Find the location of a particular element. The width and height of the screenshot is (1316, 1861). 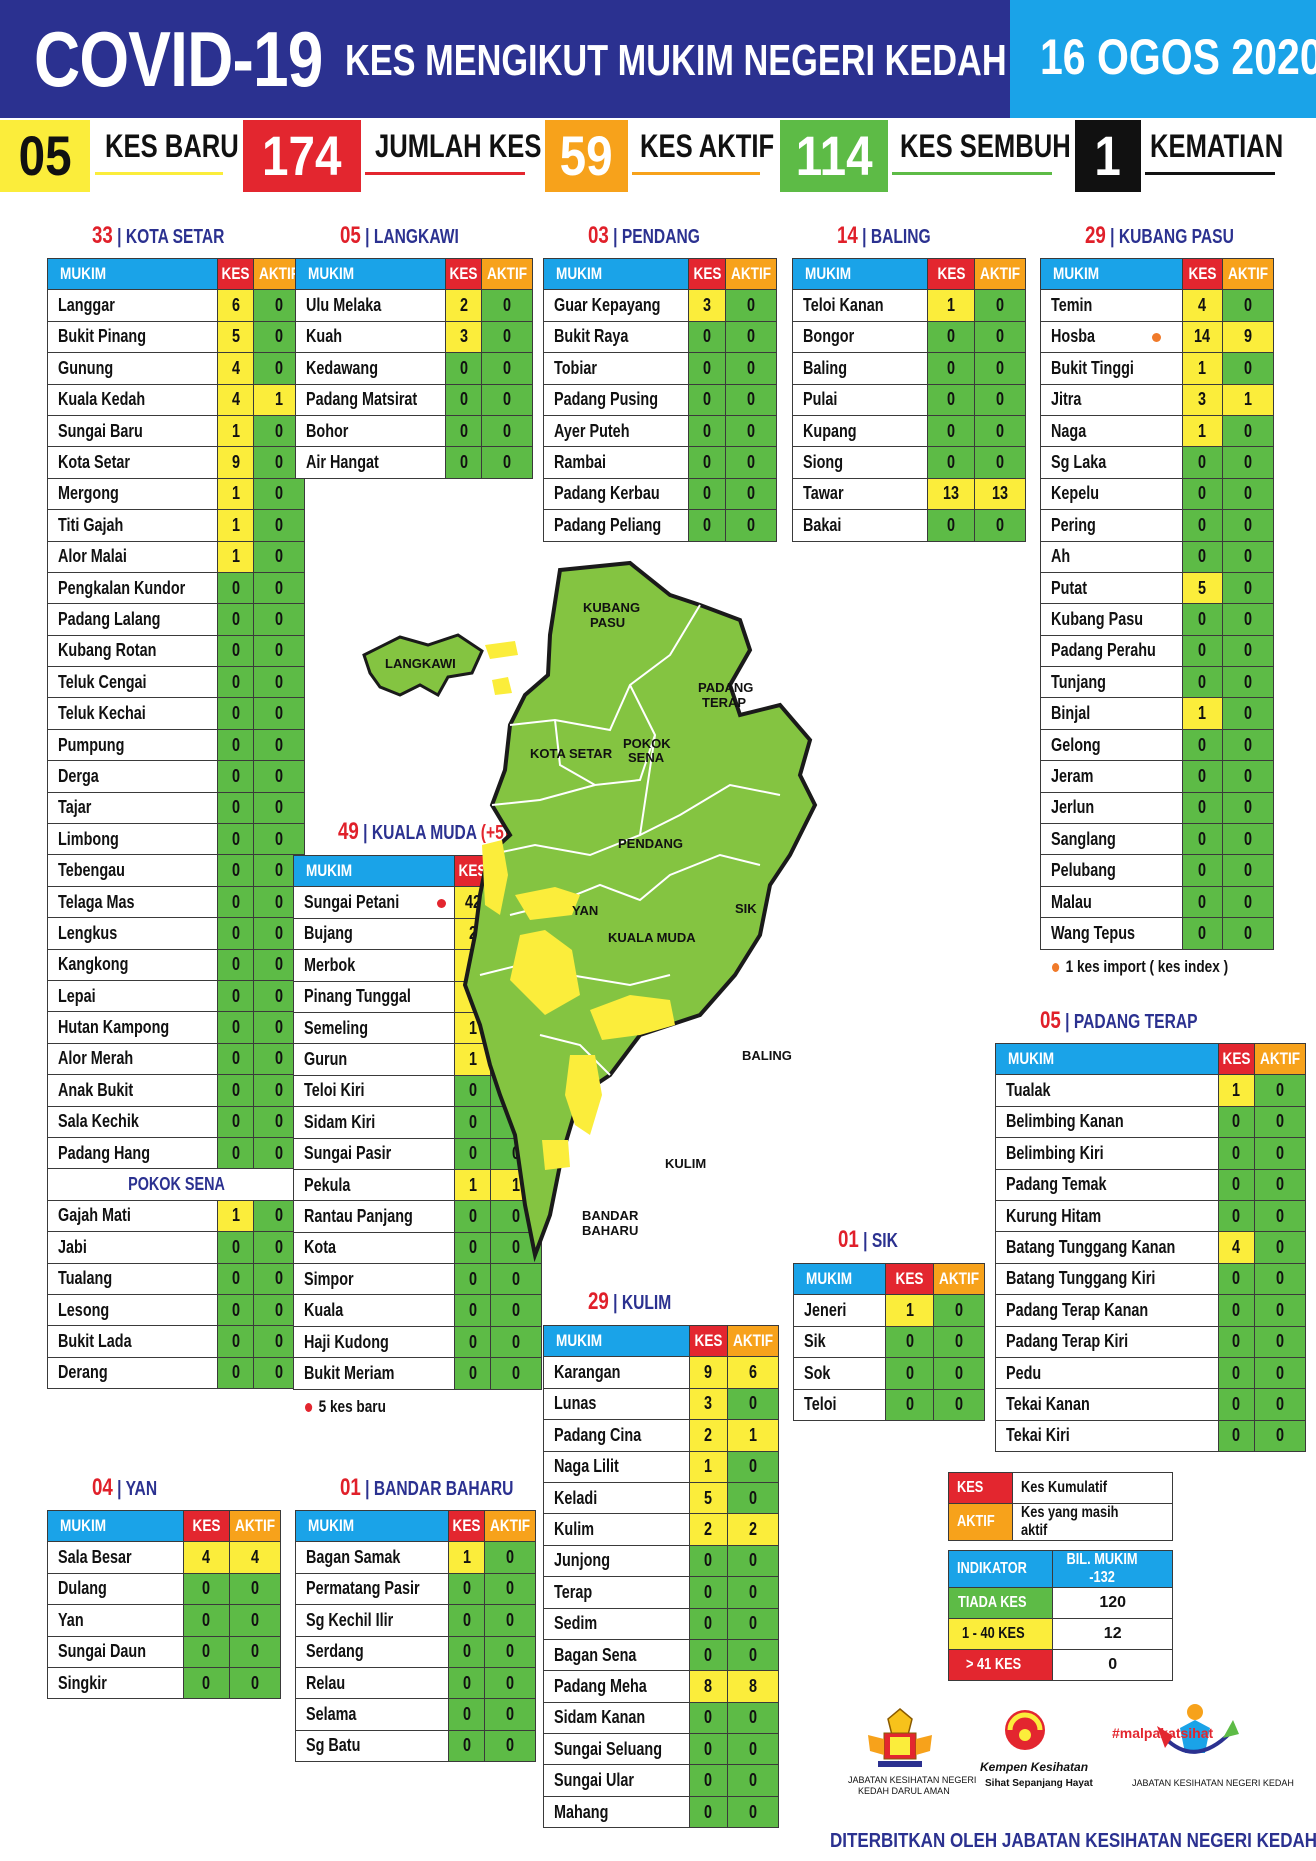

mukim-name: Relau is located at coordinates (372, 1683).